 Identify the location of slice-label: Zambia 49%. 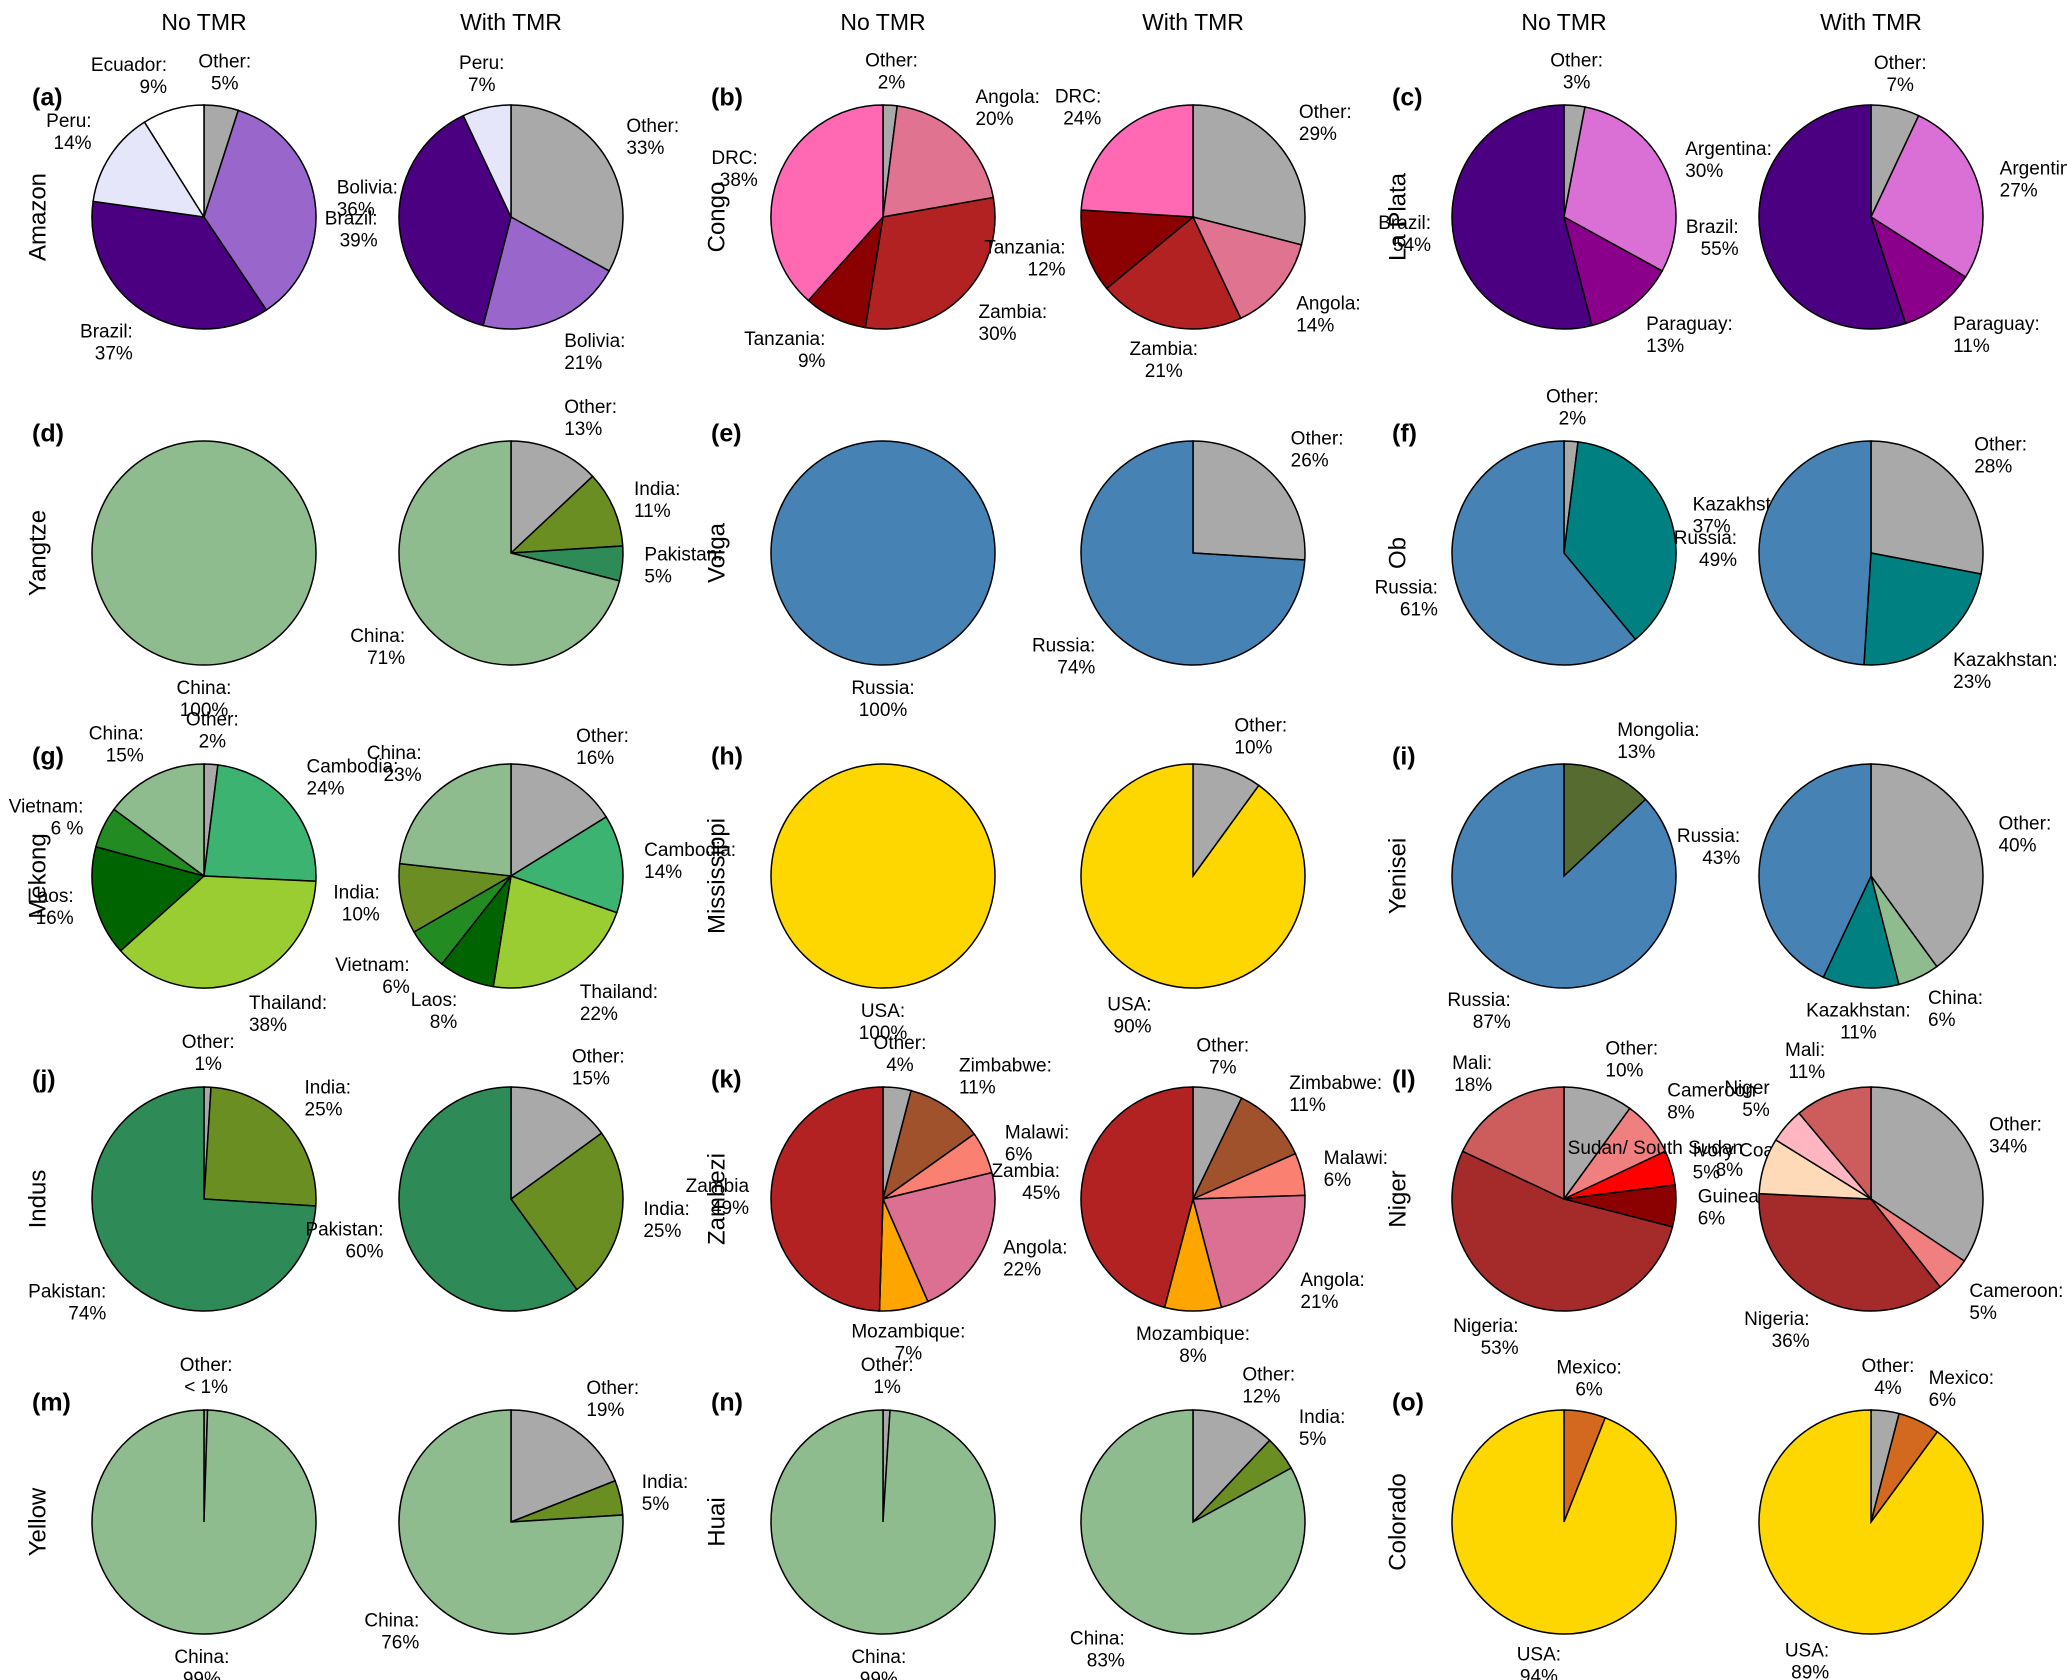
(718, 1197).